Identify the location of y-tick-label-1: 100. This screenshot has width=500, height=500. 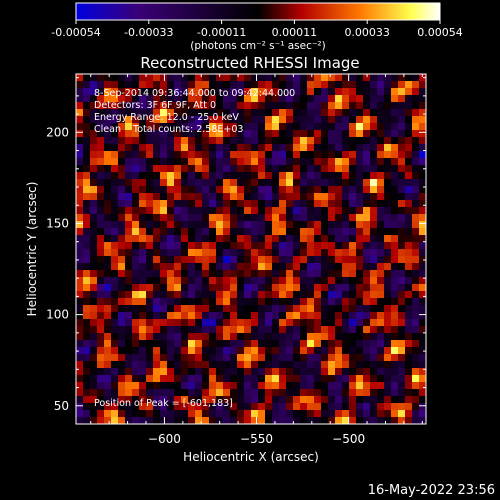
(57, 315).